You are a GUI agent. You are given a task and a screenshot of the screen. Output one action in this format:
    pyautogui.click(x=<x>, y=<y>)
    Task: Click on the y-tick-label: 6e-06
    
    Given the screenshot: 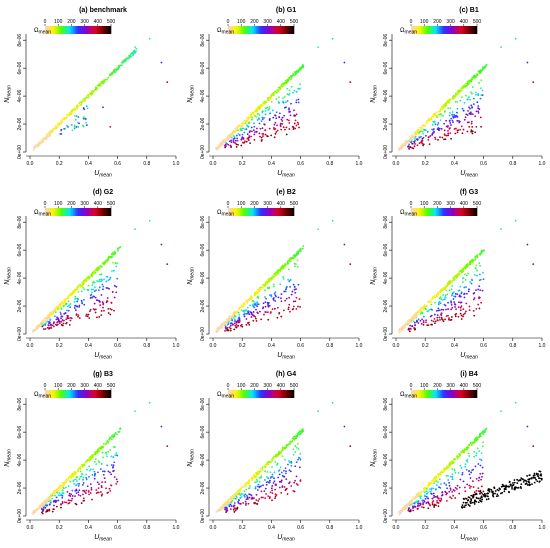 What is the action you would take?
    pyautogui.click(x=386, y=432)
    